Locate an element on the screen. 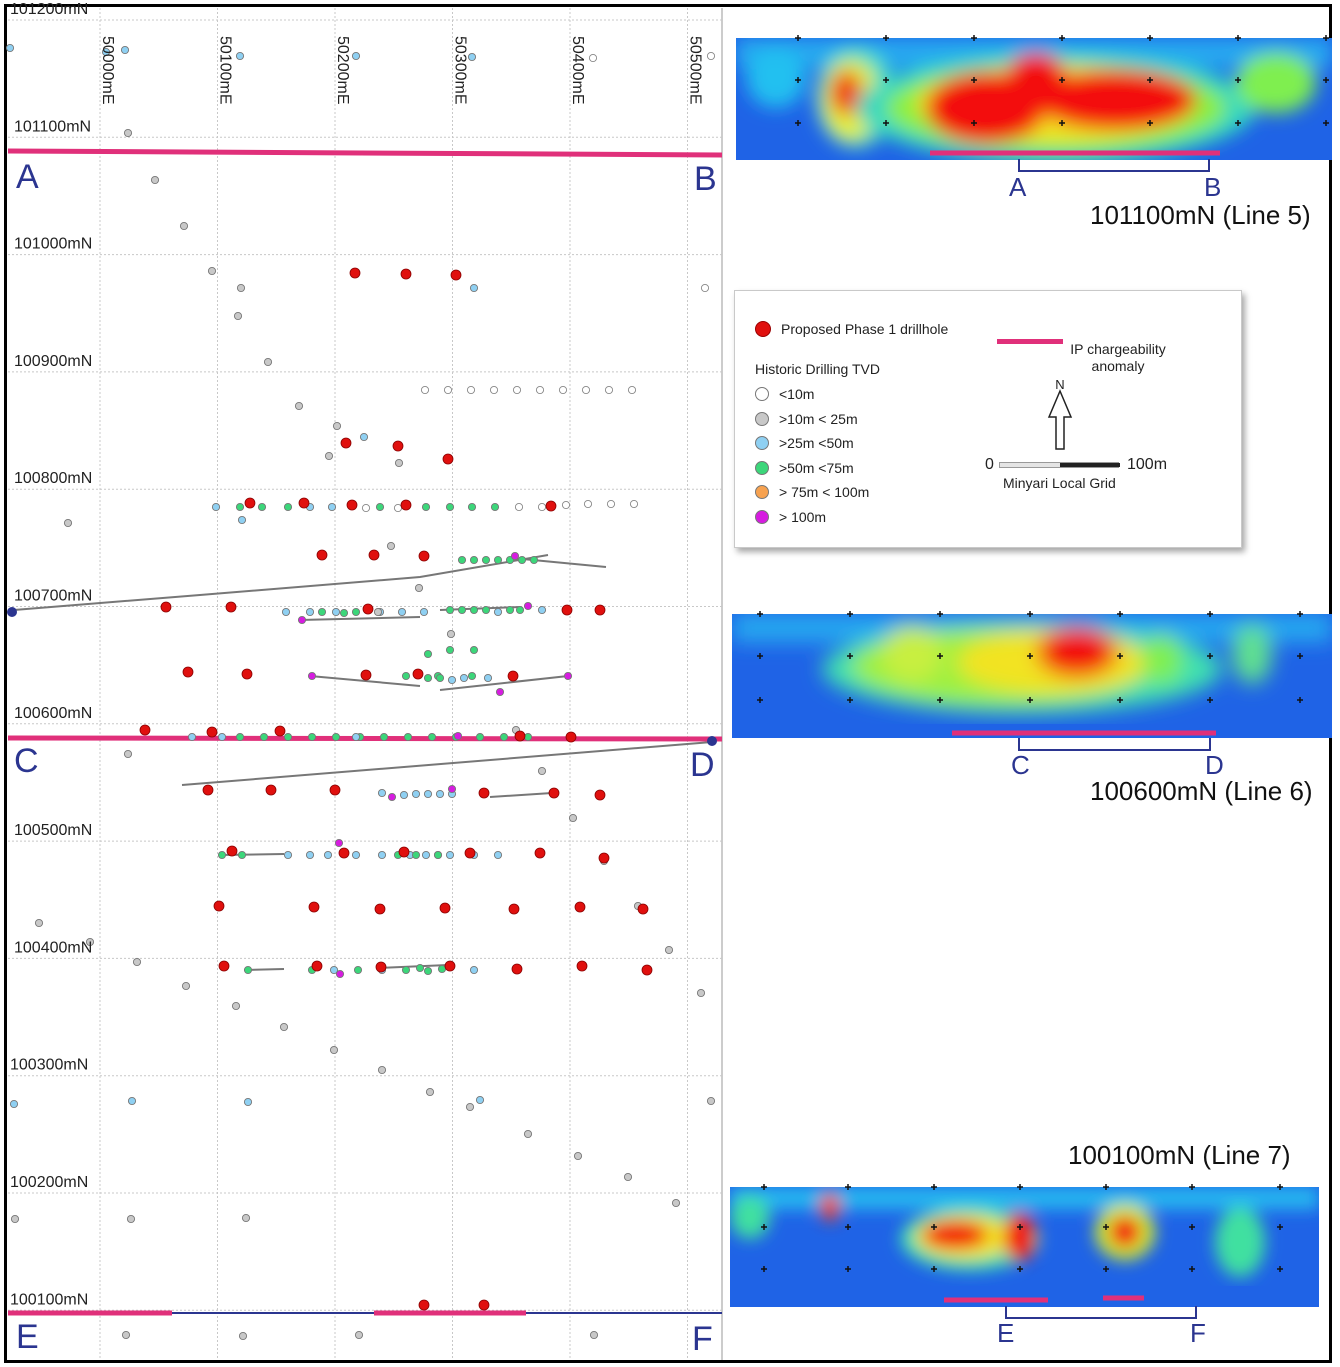 This screenshot has height=1367, width=1340. legend-item: >10m < 25m is located at coordinates (806, 419).